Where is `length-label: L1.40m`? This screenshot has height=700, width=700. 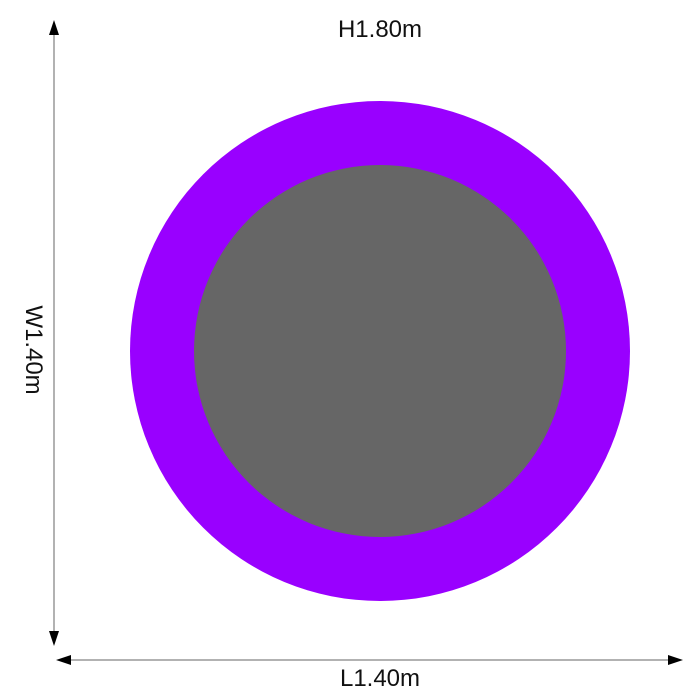 length-label: L1.40m is located at coordinates (380, 678).